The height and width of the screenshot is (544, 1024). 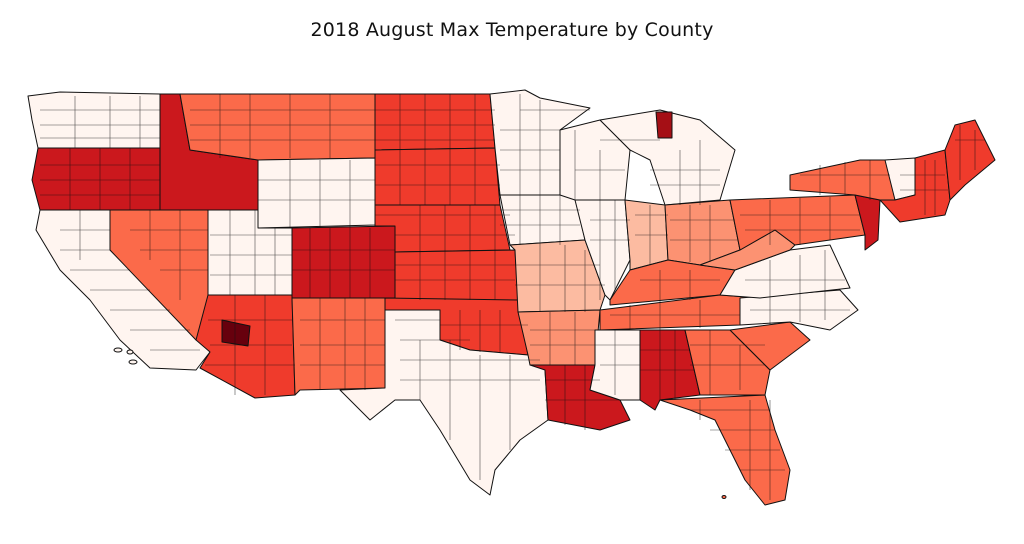 I want to click on region-florida, so click(x=725, y=450).